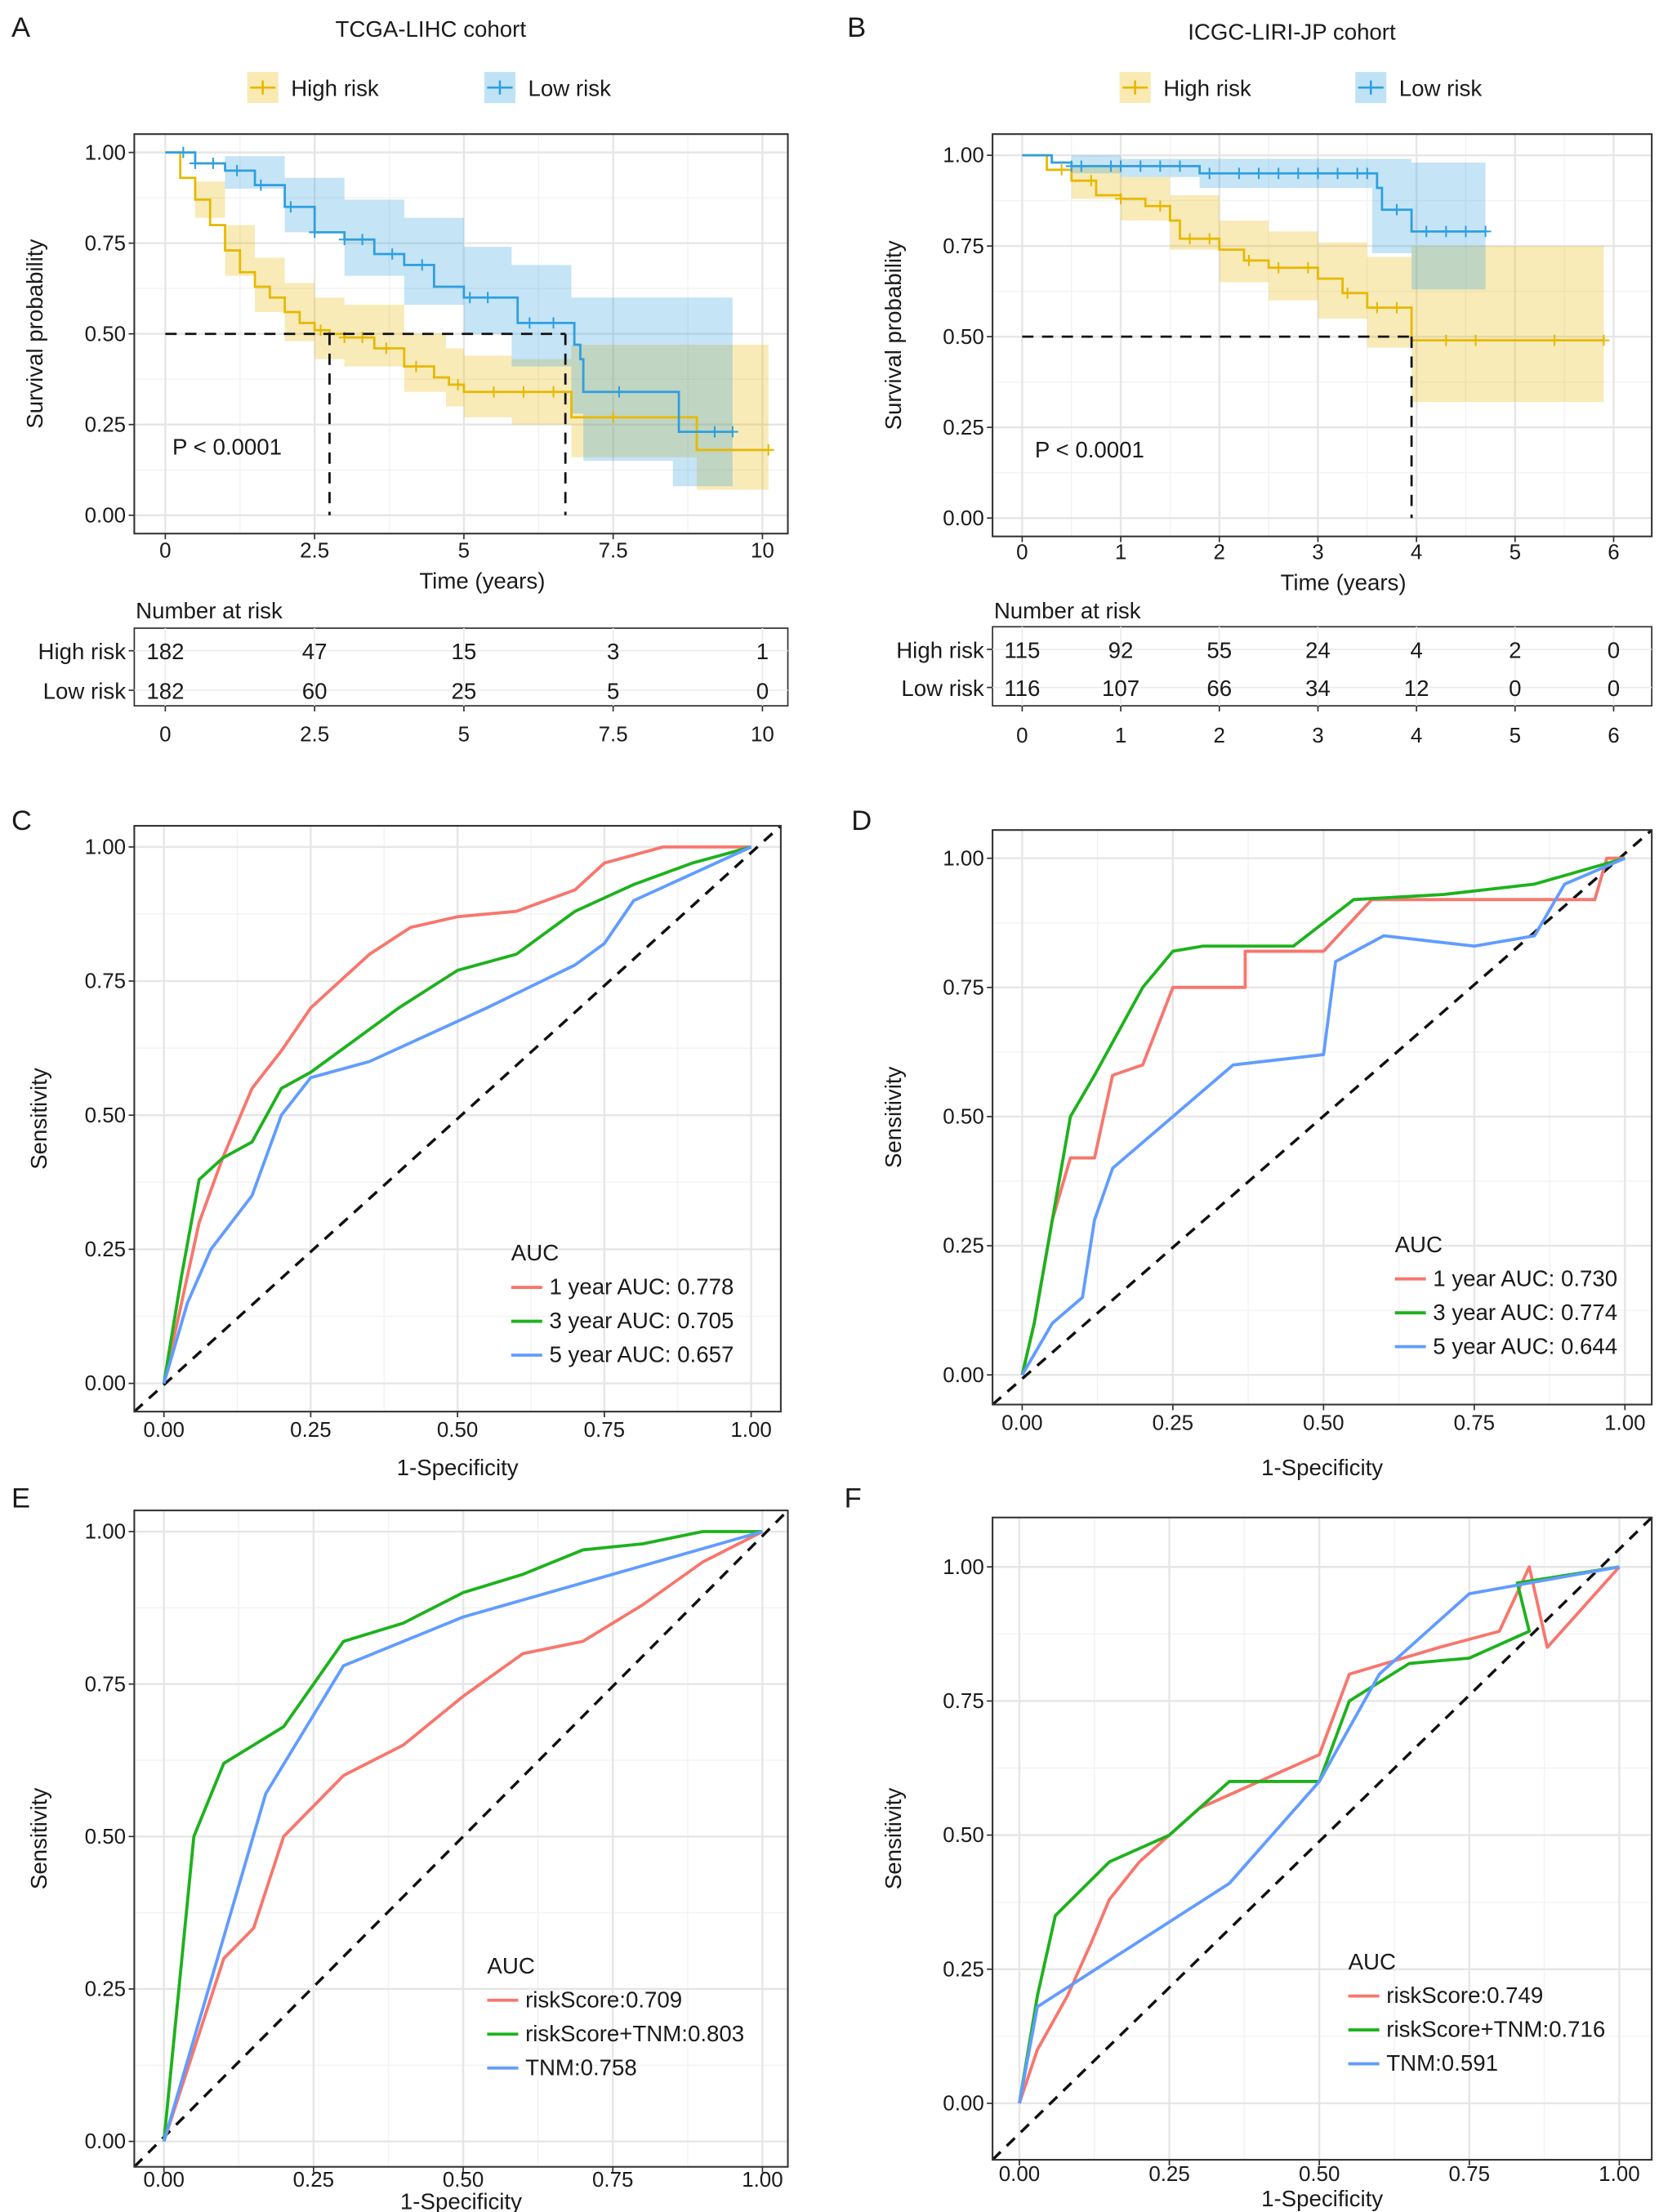 The width and height of the screenshot is (1659, 2212). What do you see at coordinates (1120, 552) in the screenshot?
I see `x-tick-label: 1` at bounding box center [1120, 552].